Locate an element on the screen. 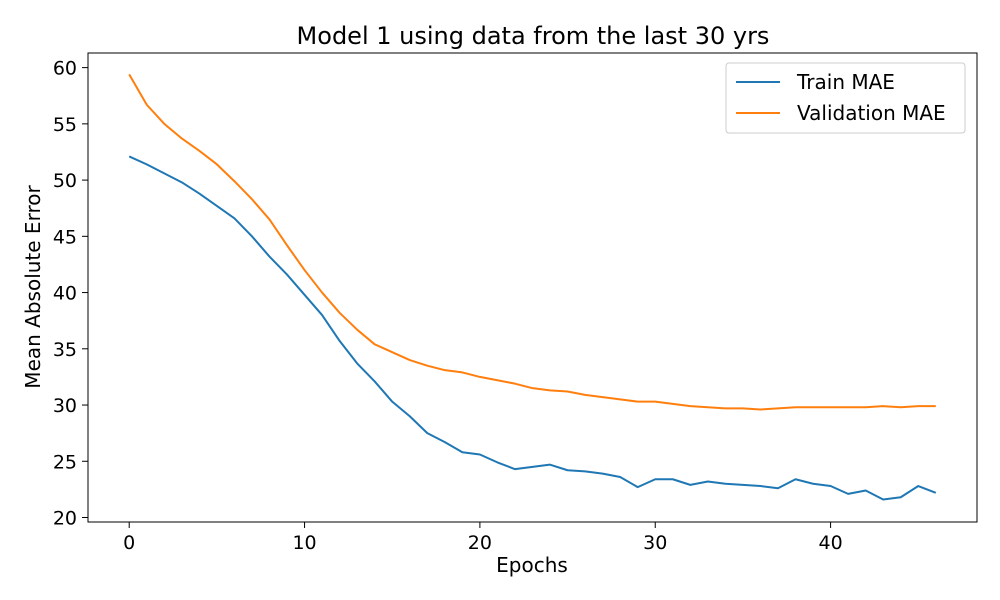 Image resolution: width=1000 pixels, height=600 pixels. y-tick-label: 25 is located at coordinates (65, 462).